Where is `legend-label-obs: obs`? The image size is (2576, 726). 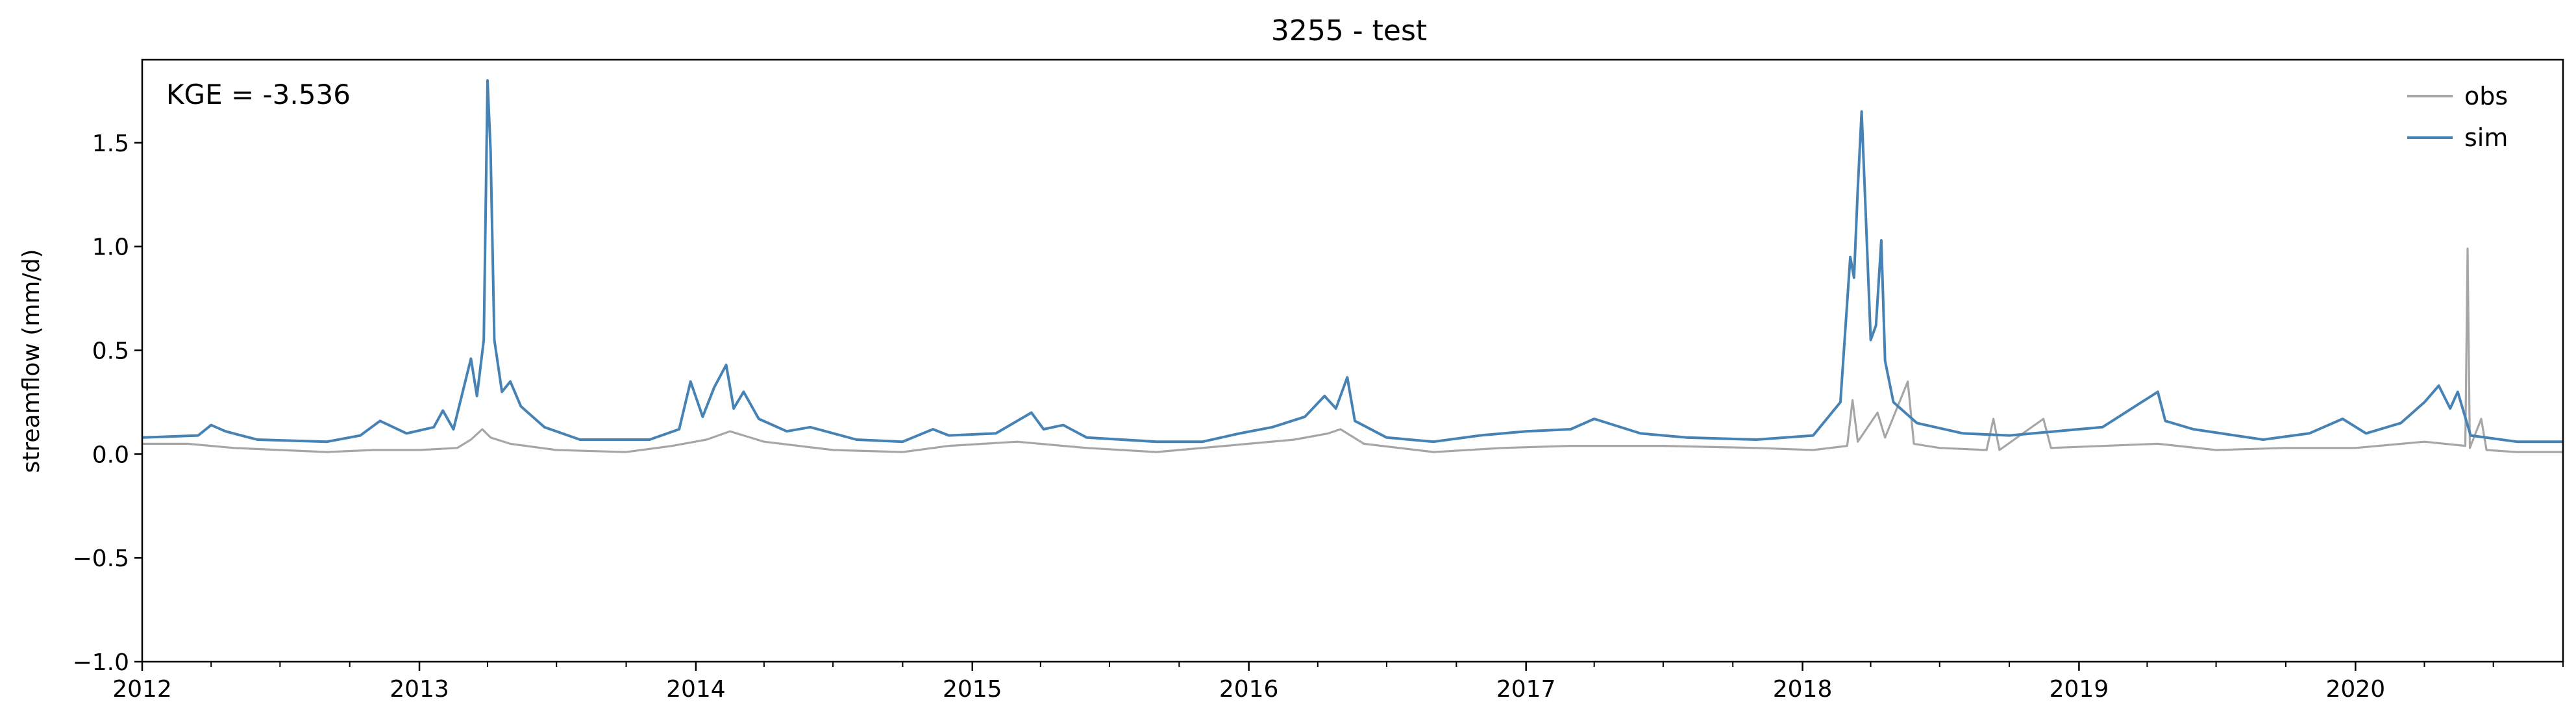
legend-label-obs: obs is located at coordinates (2486, 96).